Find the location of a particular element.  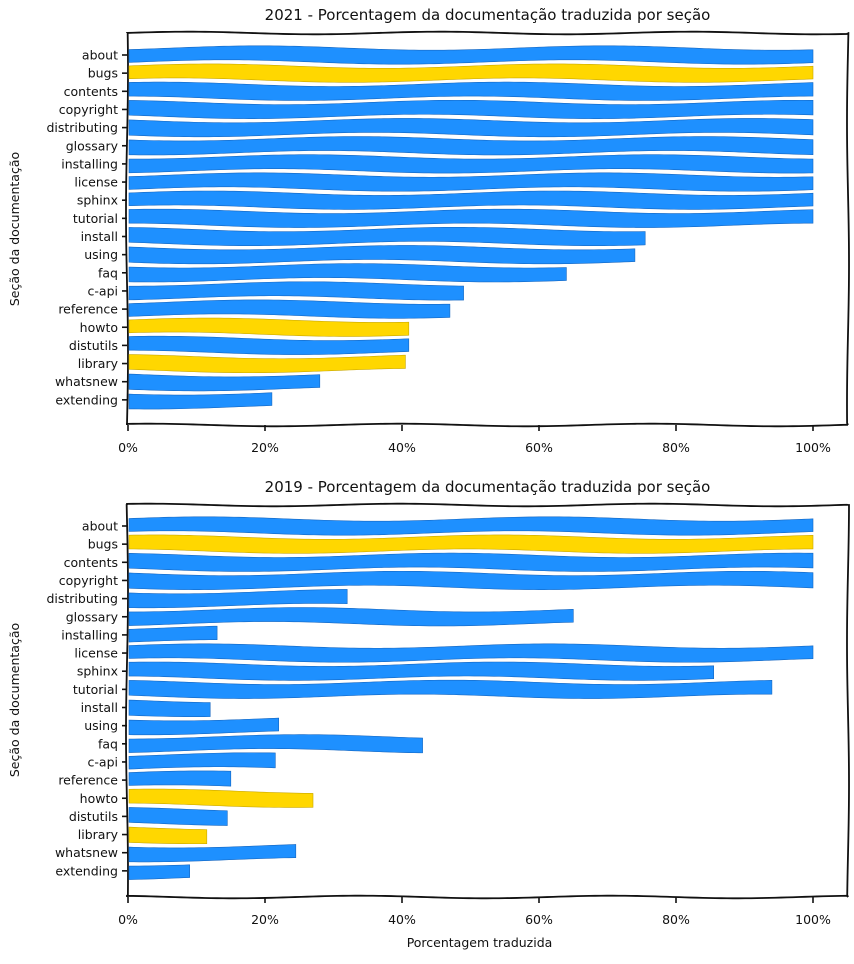

chart-1-ytick-label-extending: extending is located at coordinates (86, 870).